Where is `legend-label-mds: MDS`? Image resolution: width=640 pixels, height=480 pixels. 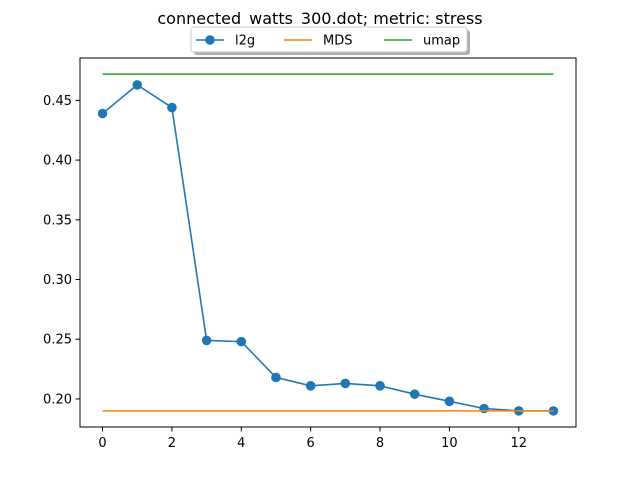 legend-label-mds: MDS is located at coordinates (337, 41).